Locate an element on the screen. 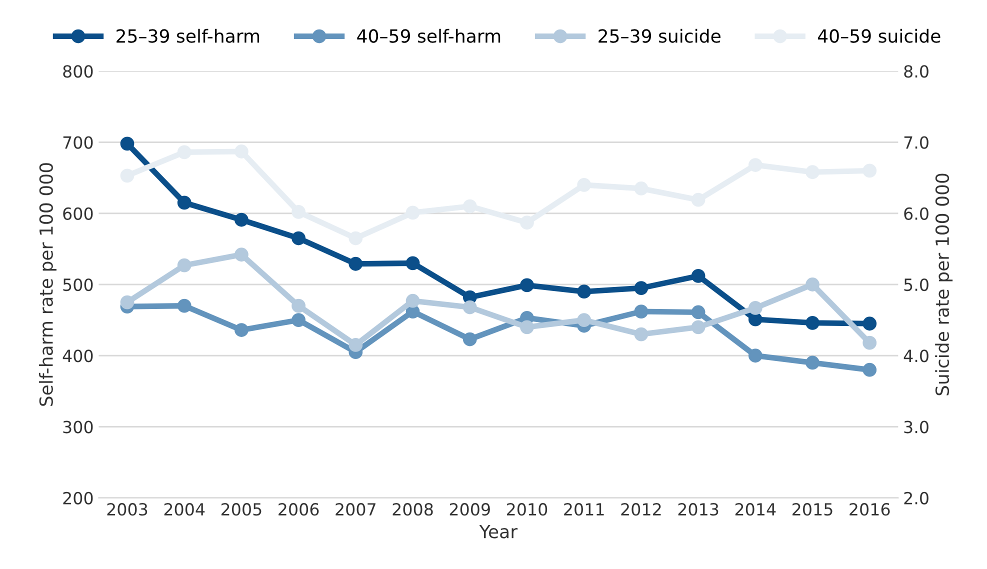 The image size is (987, 569). x-tick-label: 2003 is located at coordinates (127, 509).